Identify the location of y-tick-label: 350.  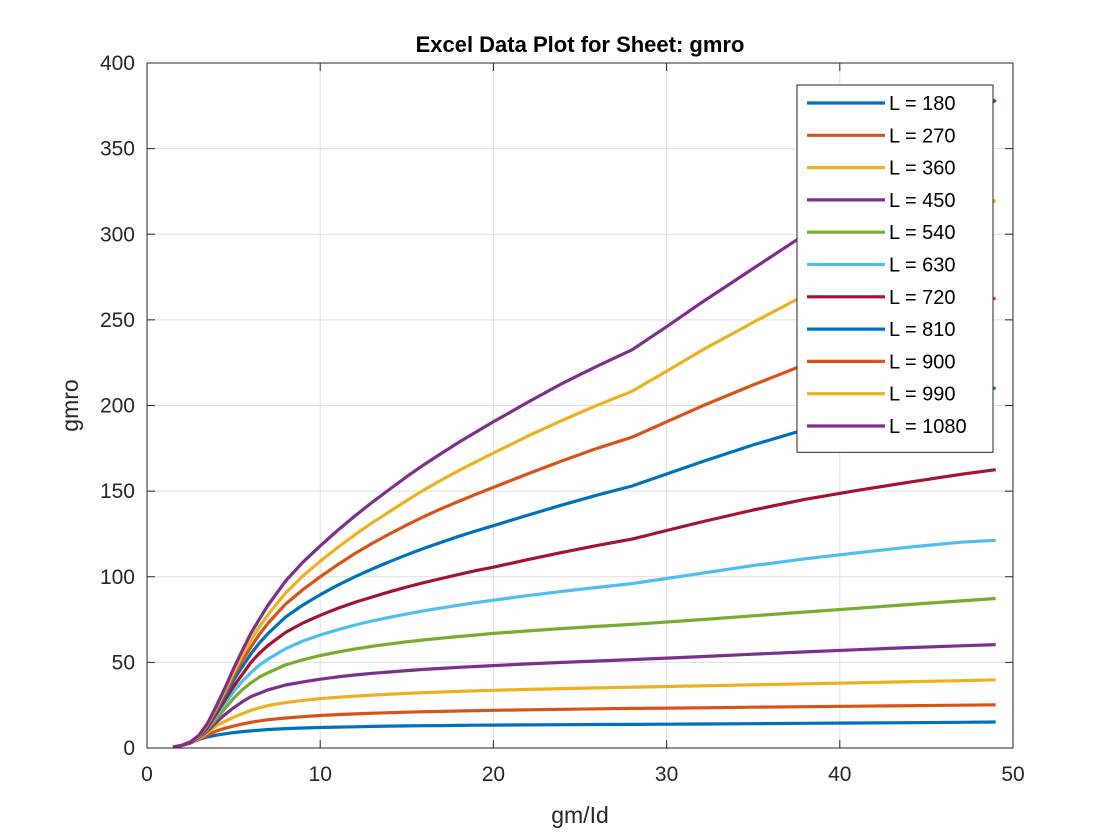
(117, 149).